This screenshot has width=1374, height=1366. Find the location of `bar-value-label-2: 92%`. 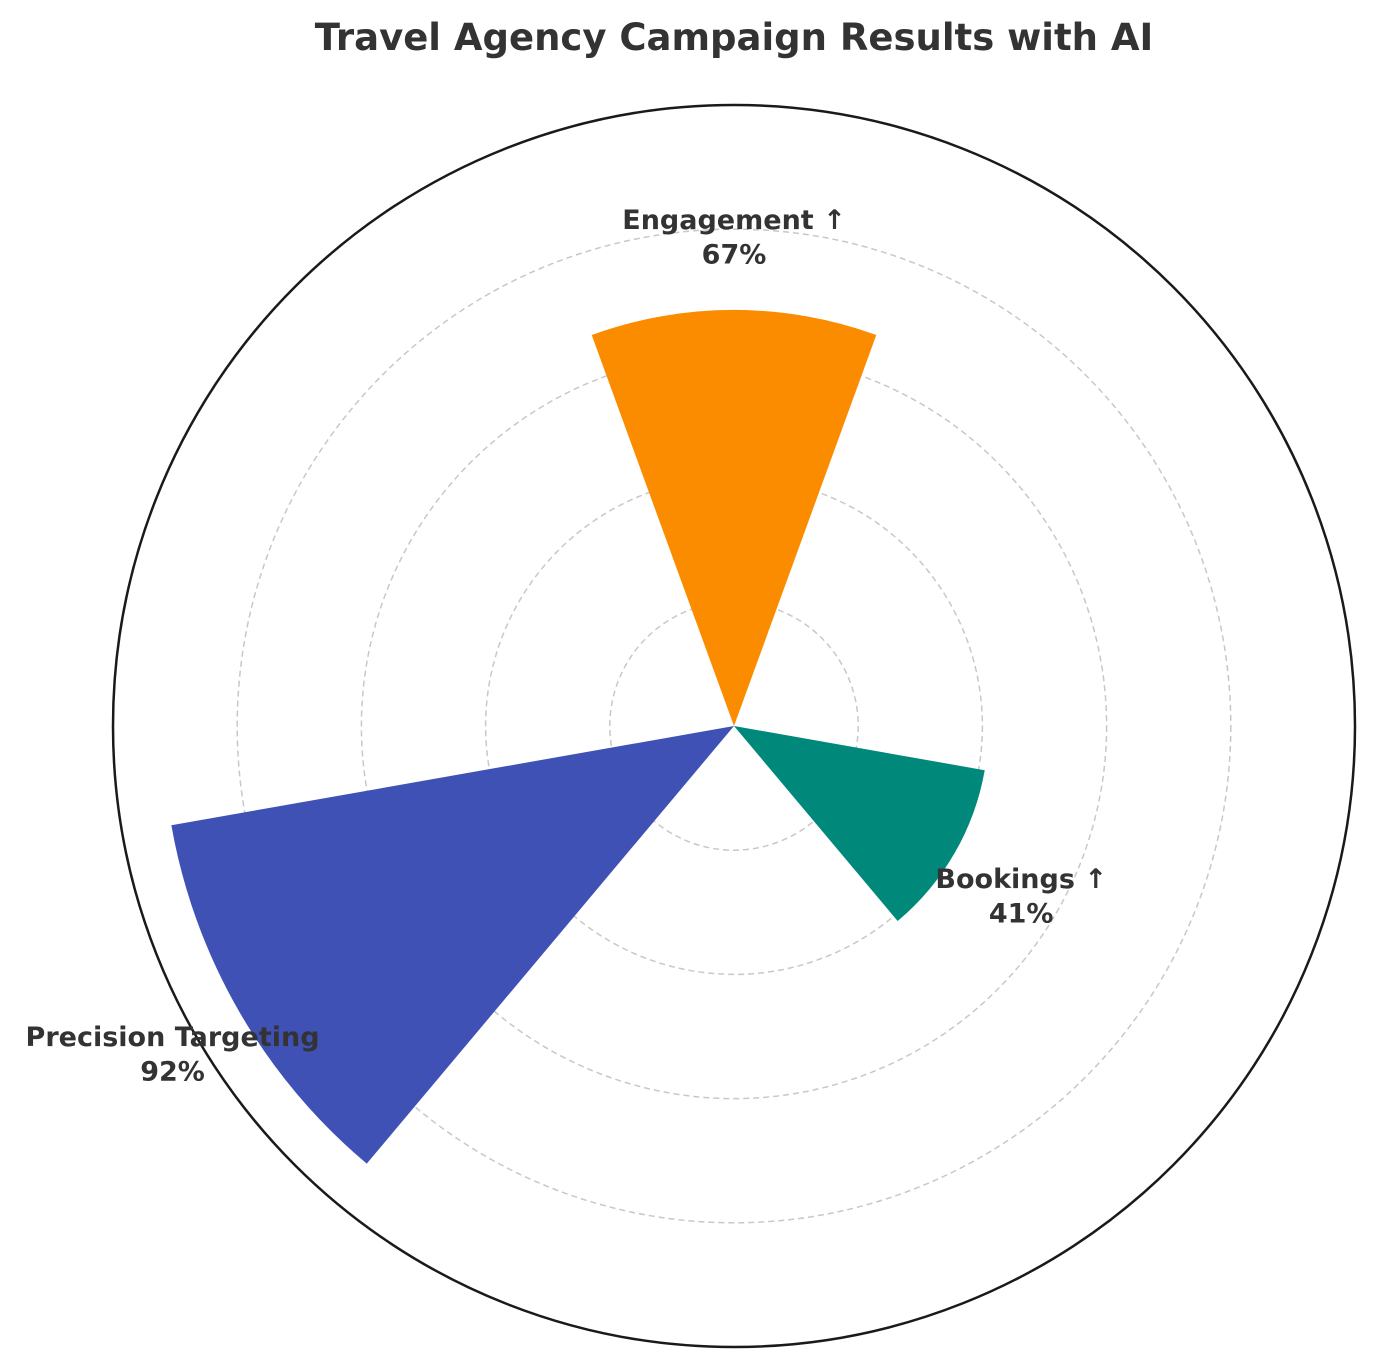

bar-value-label-2: 92% is located at coordinates (172, 1072).